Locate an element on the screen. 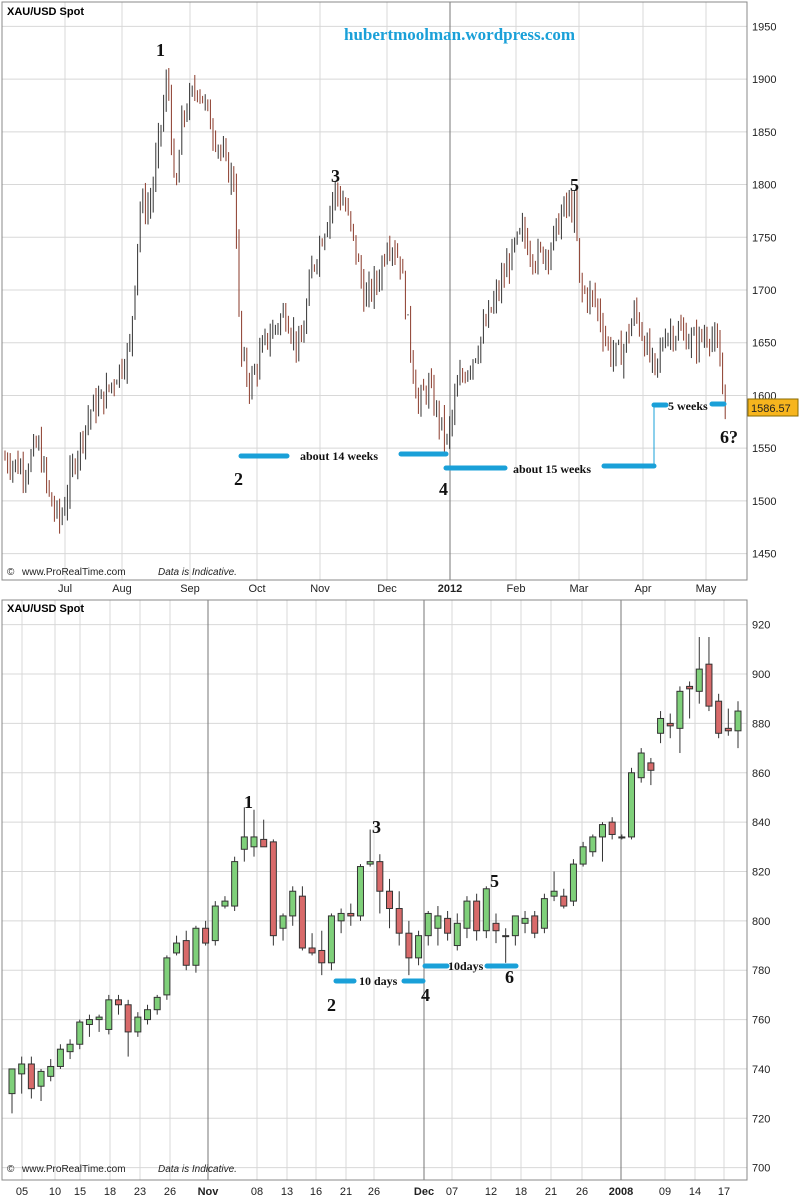 The width and height of the screenshot is (800, 1204). wave-label: 2 is located at coordinates (238, 479).